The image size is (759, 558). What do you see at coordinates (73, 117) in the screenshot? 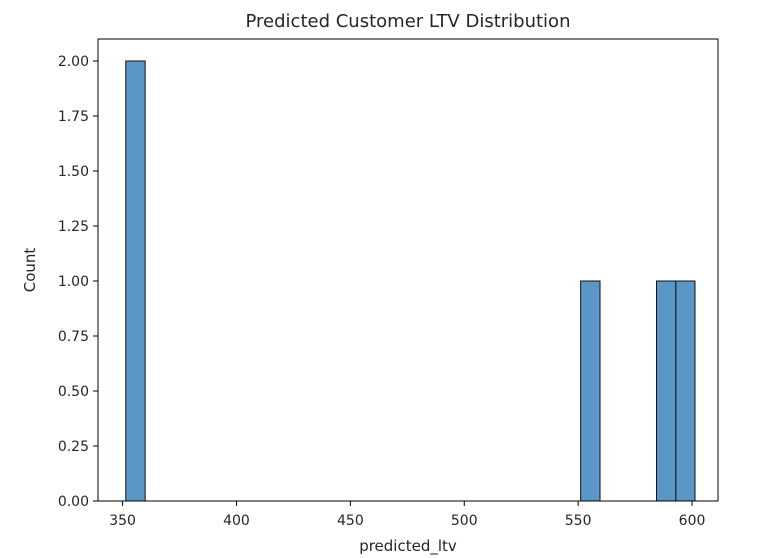
I see `y-tick-label-7: 1.75` at bounding box center [73, 117].